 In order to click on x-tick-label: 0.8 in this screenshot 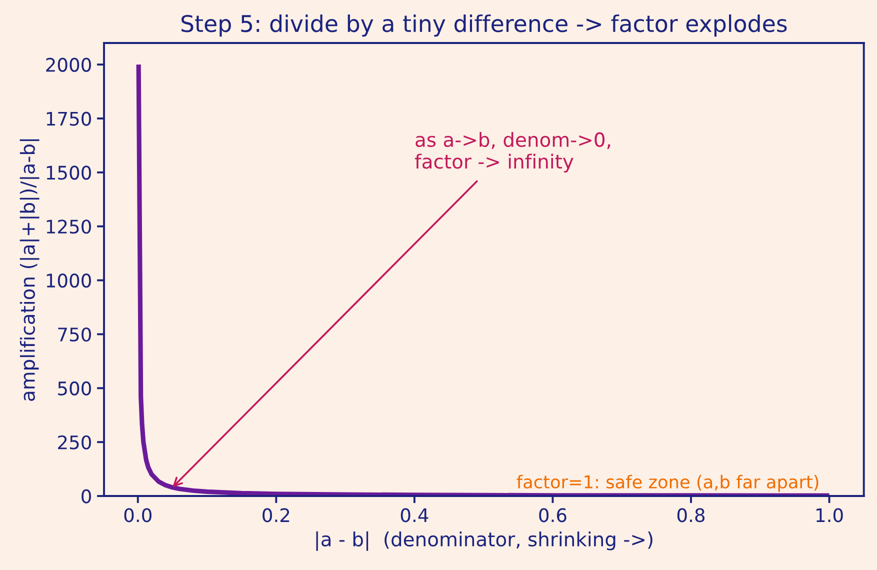, I will do `click(691, 515)`.